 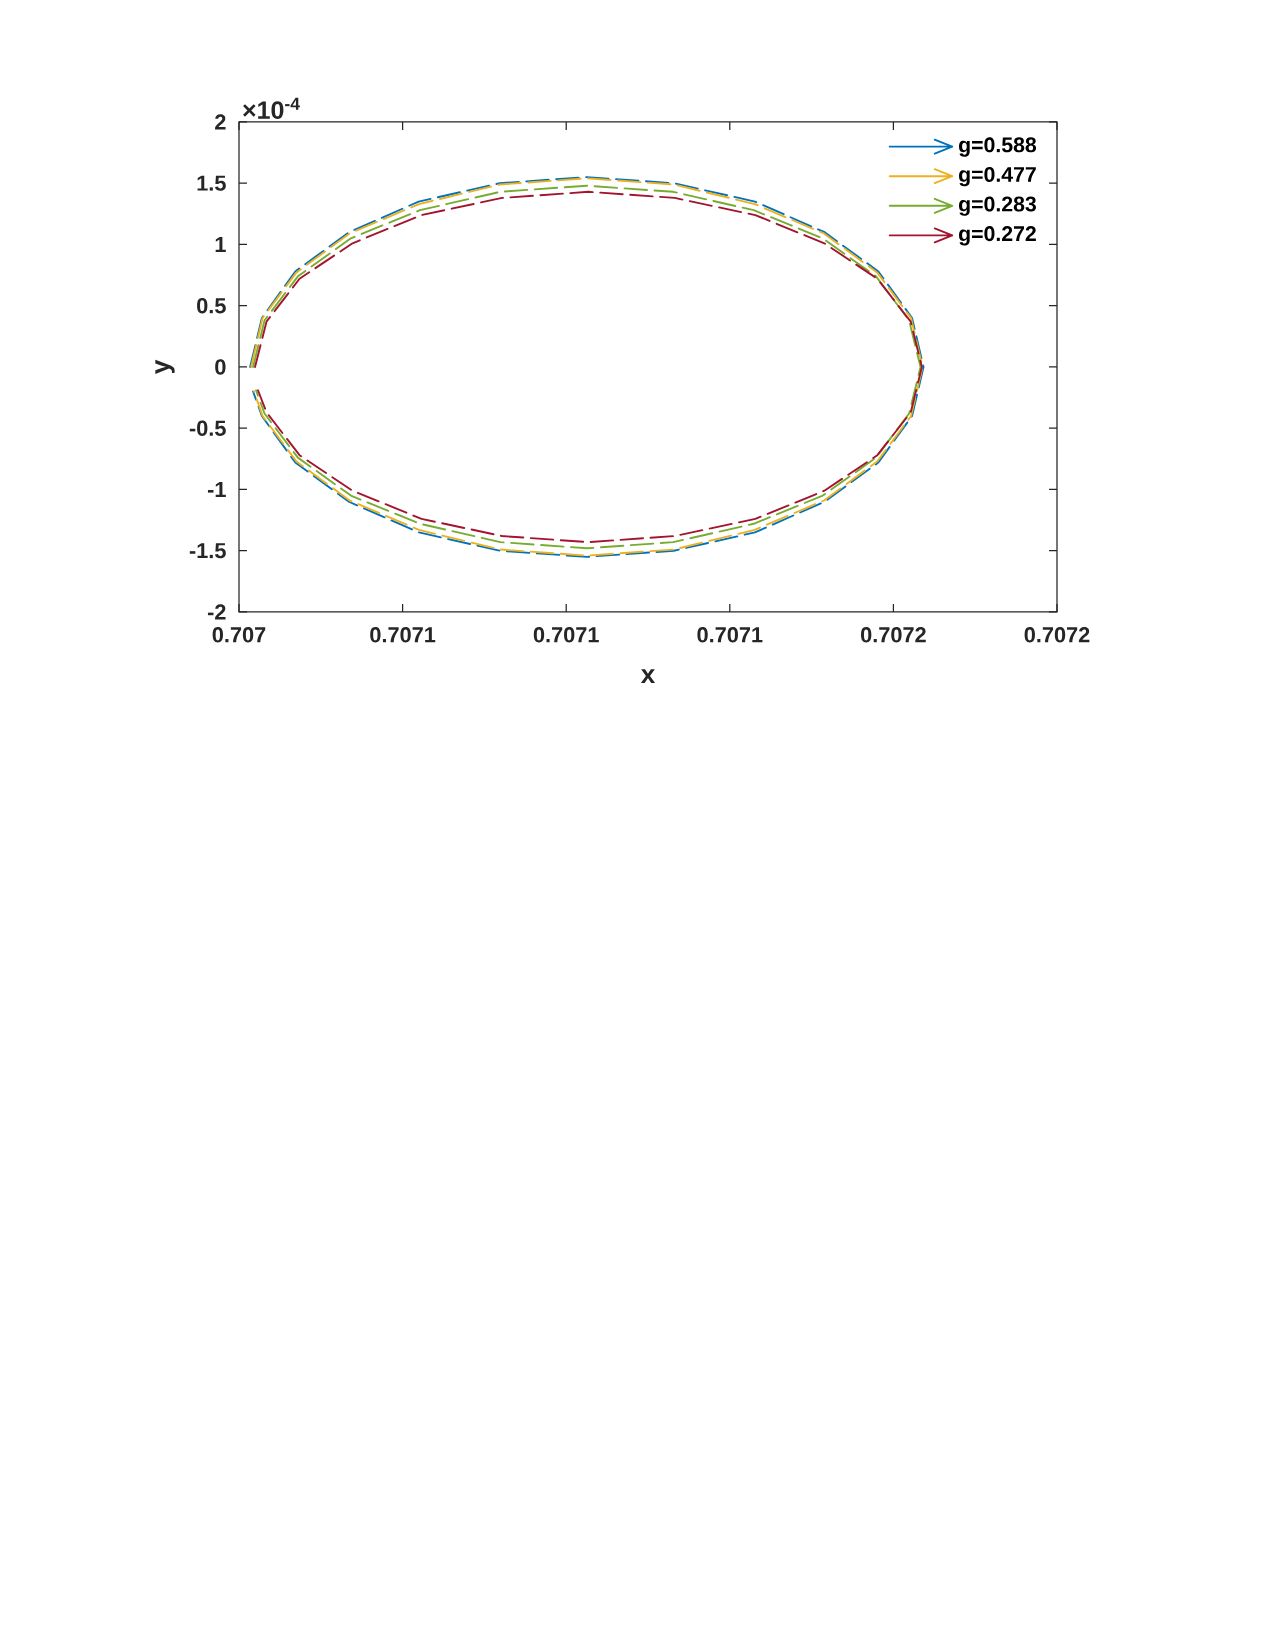 I want to click on legend-label: g=0.588, so click(x=998, y=147).